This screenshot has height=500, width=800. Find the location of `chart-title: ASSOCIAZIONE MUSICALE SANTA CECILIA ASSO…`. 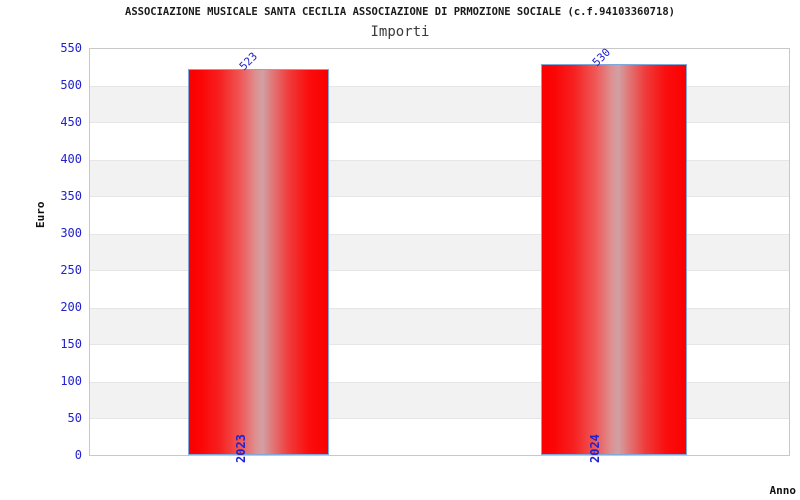

chart-title: ASSOCIAZIONE MUSICALE SANTA CECILIA ASSO… is located at coordinates (400, 12).